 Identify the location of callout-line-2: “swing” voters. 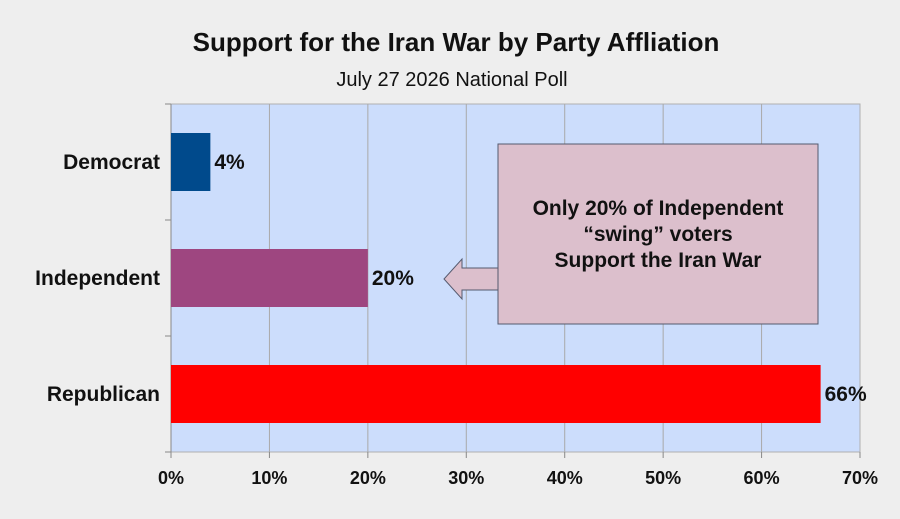
(657, 234).